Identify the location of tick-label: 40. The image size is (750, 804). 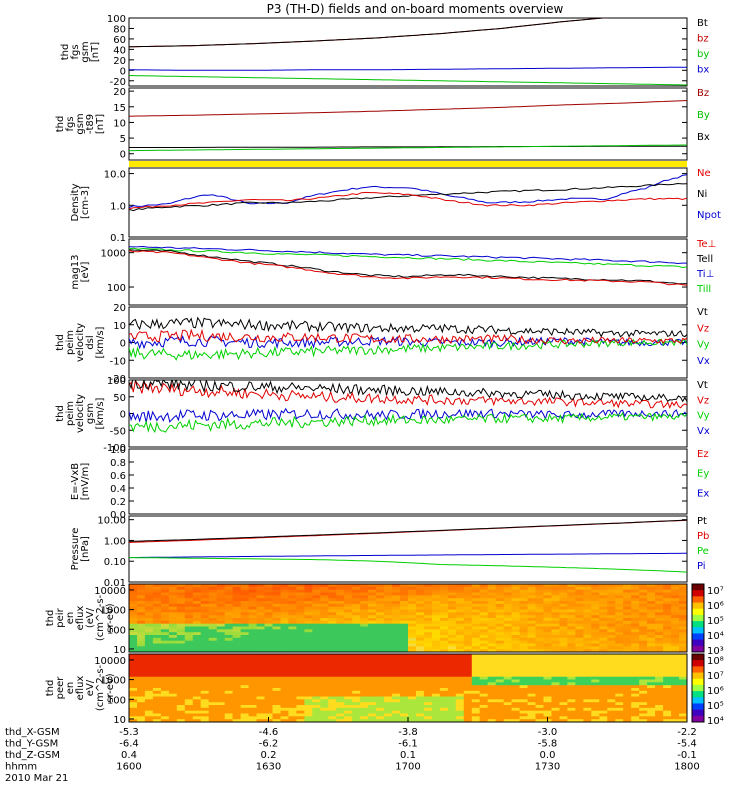
(119, 50).